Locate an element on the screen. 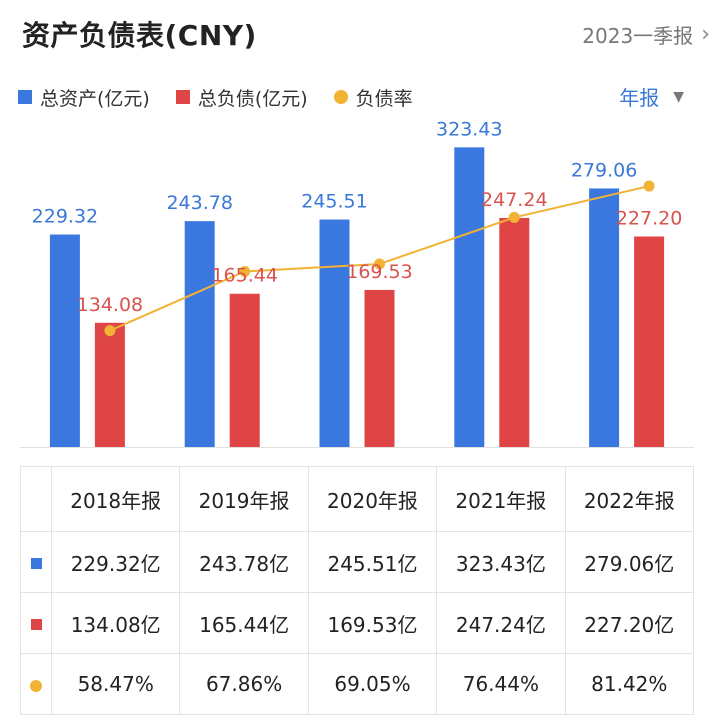  data-label-total-liabilities: 227.20 is located at coordinates (649, 219).